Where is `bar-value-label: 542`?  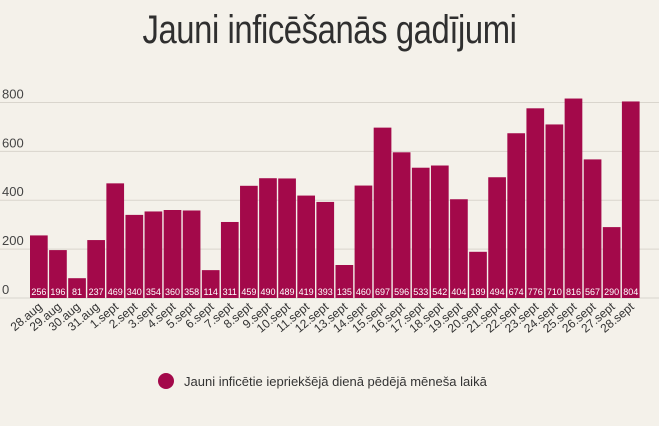 bar-value-label: 542 is located at coordinates (439, 292).